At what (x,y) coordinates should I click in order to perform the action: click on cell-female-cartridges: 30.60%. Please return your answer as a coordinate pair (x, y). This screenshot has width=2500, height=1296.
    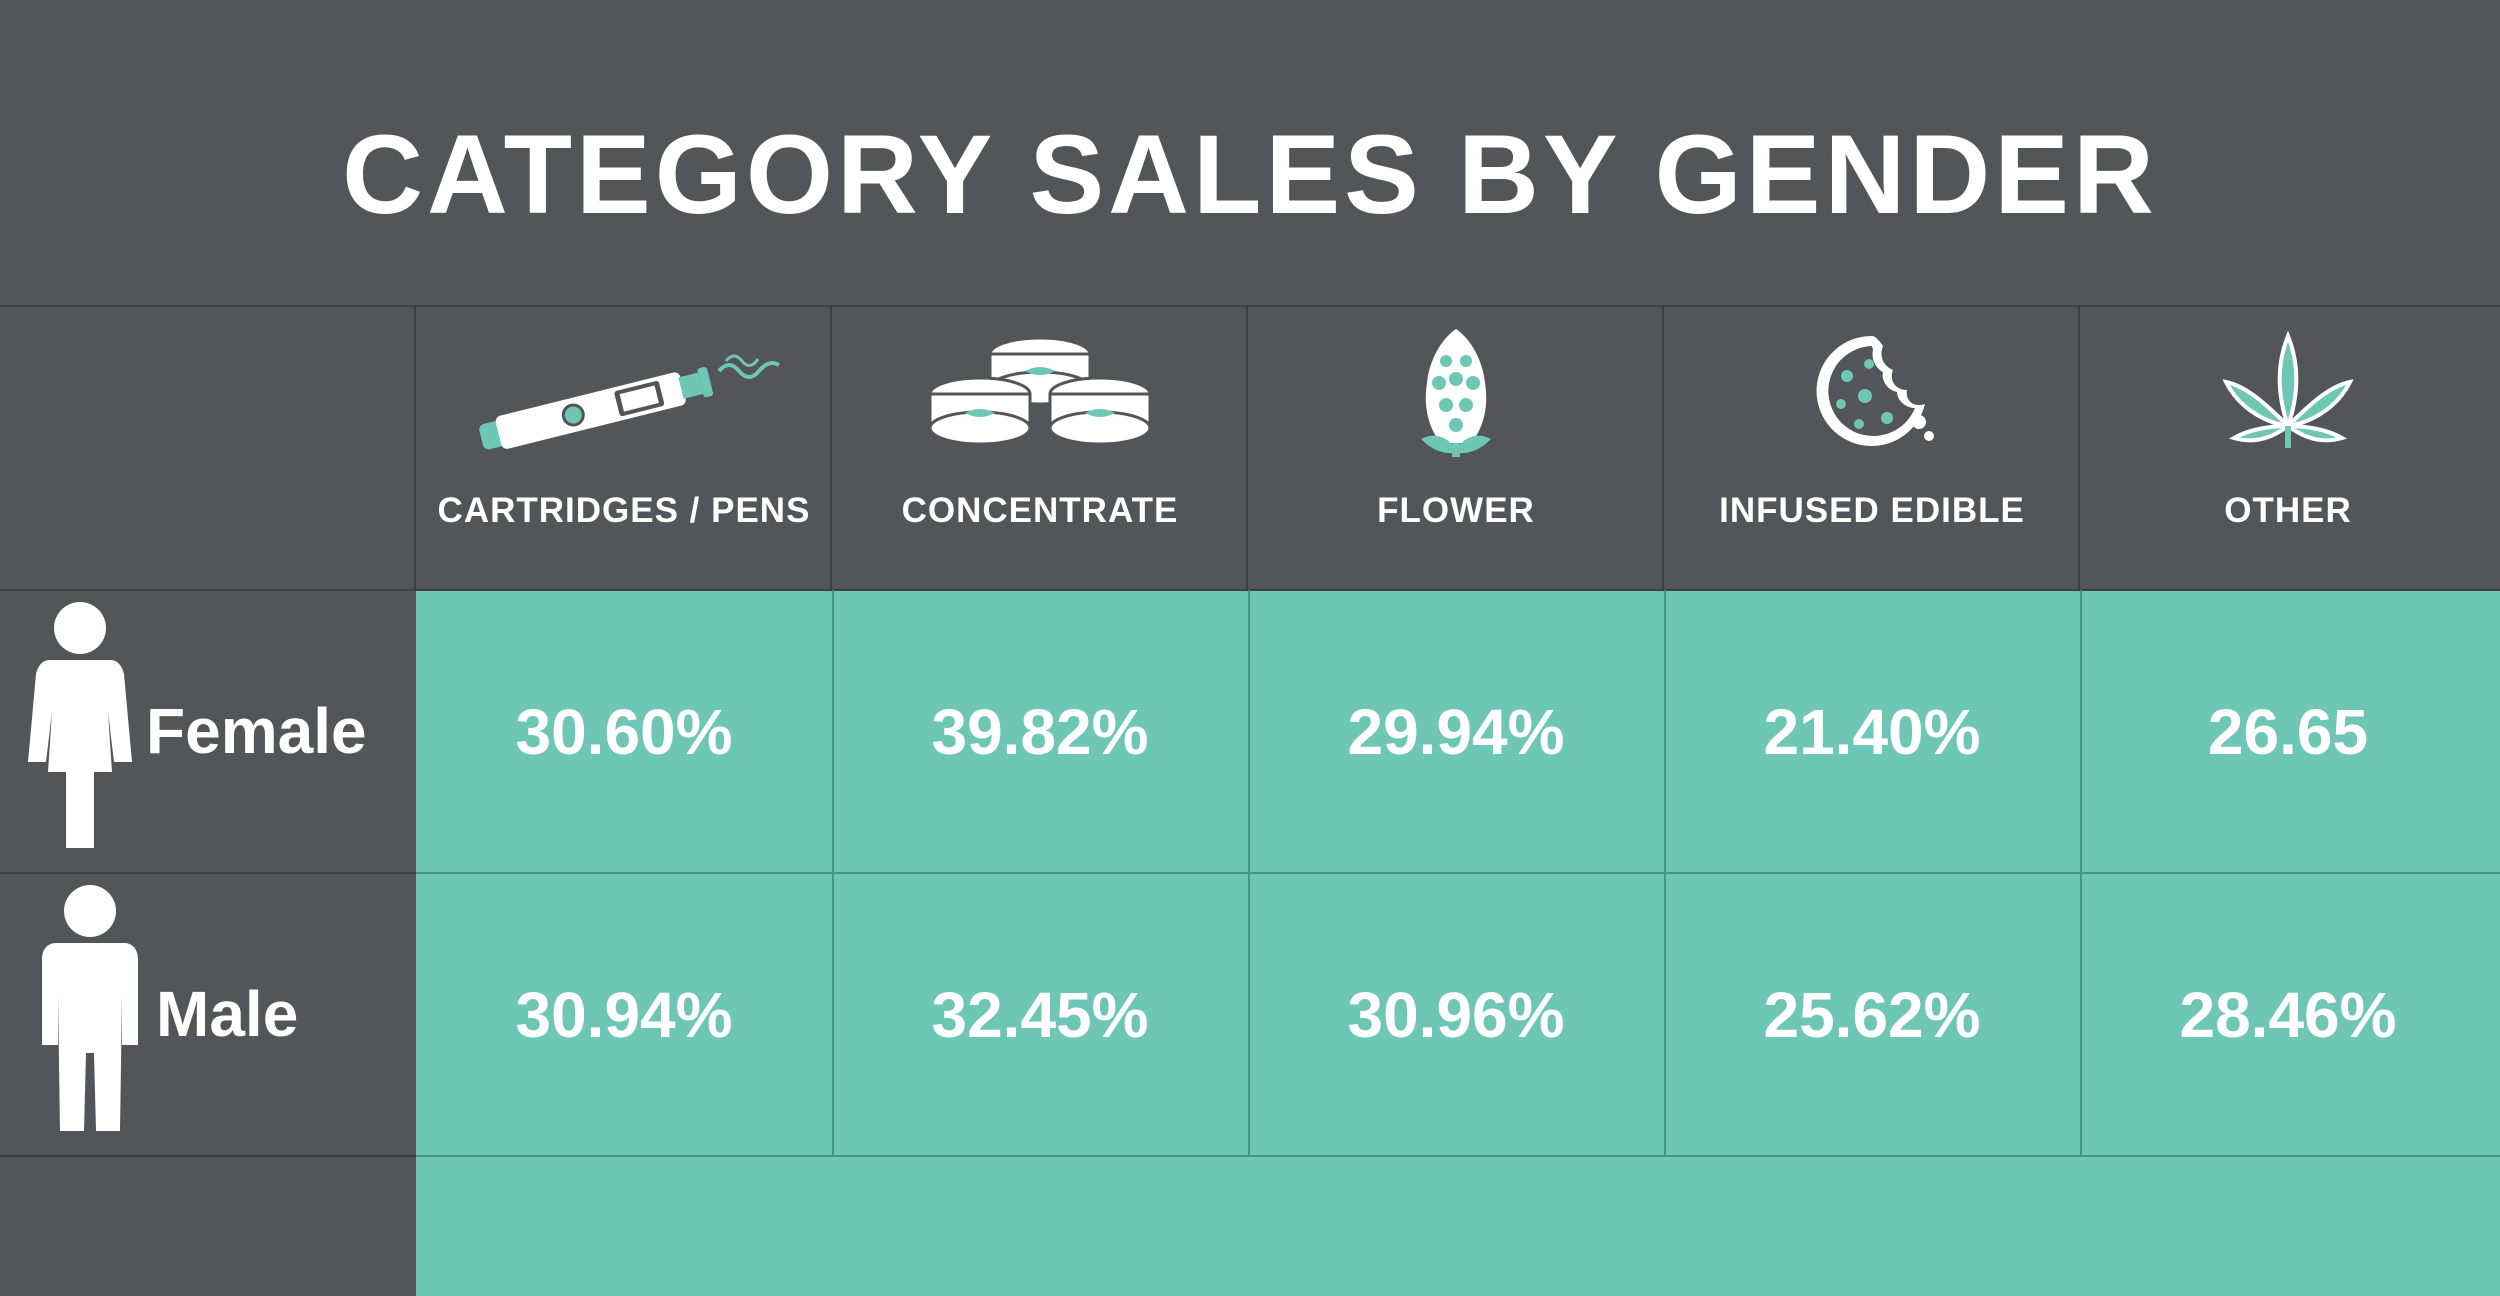
    Looking at the image, I should click on (624, 731).